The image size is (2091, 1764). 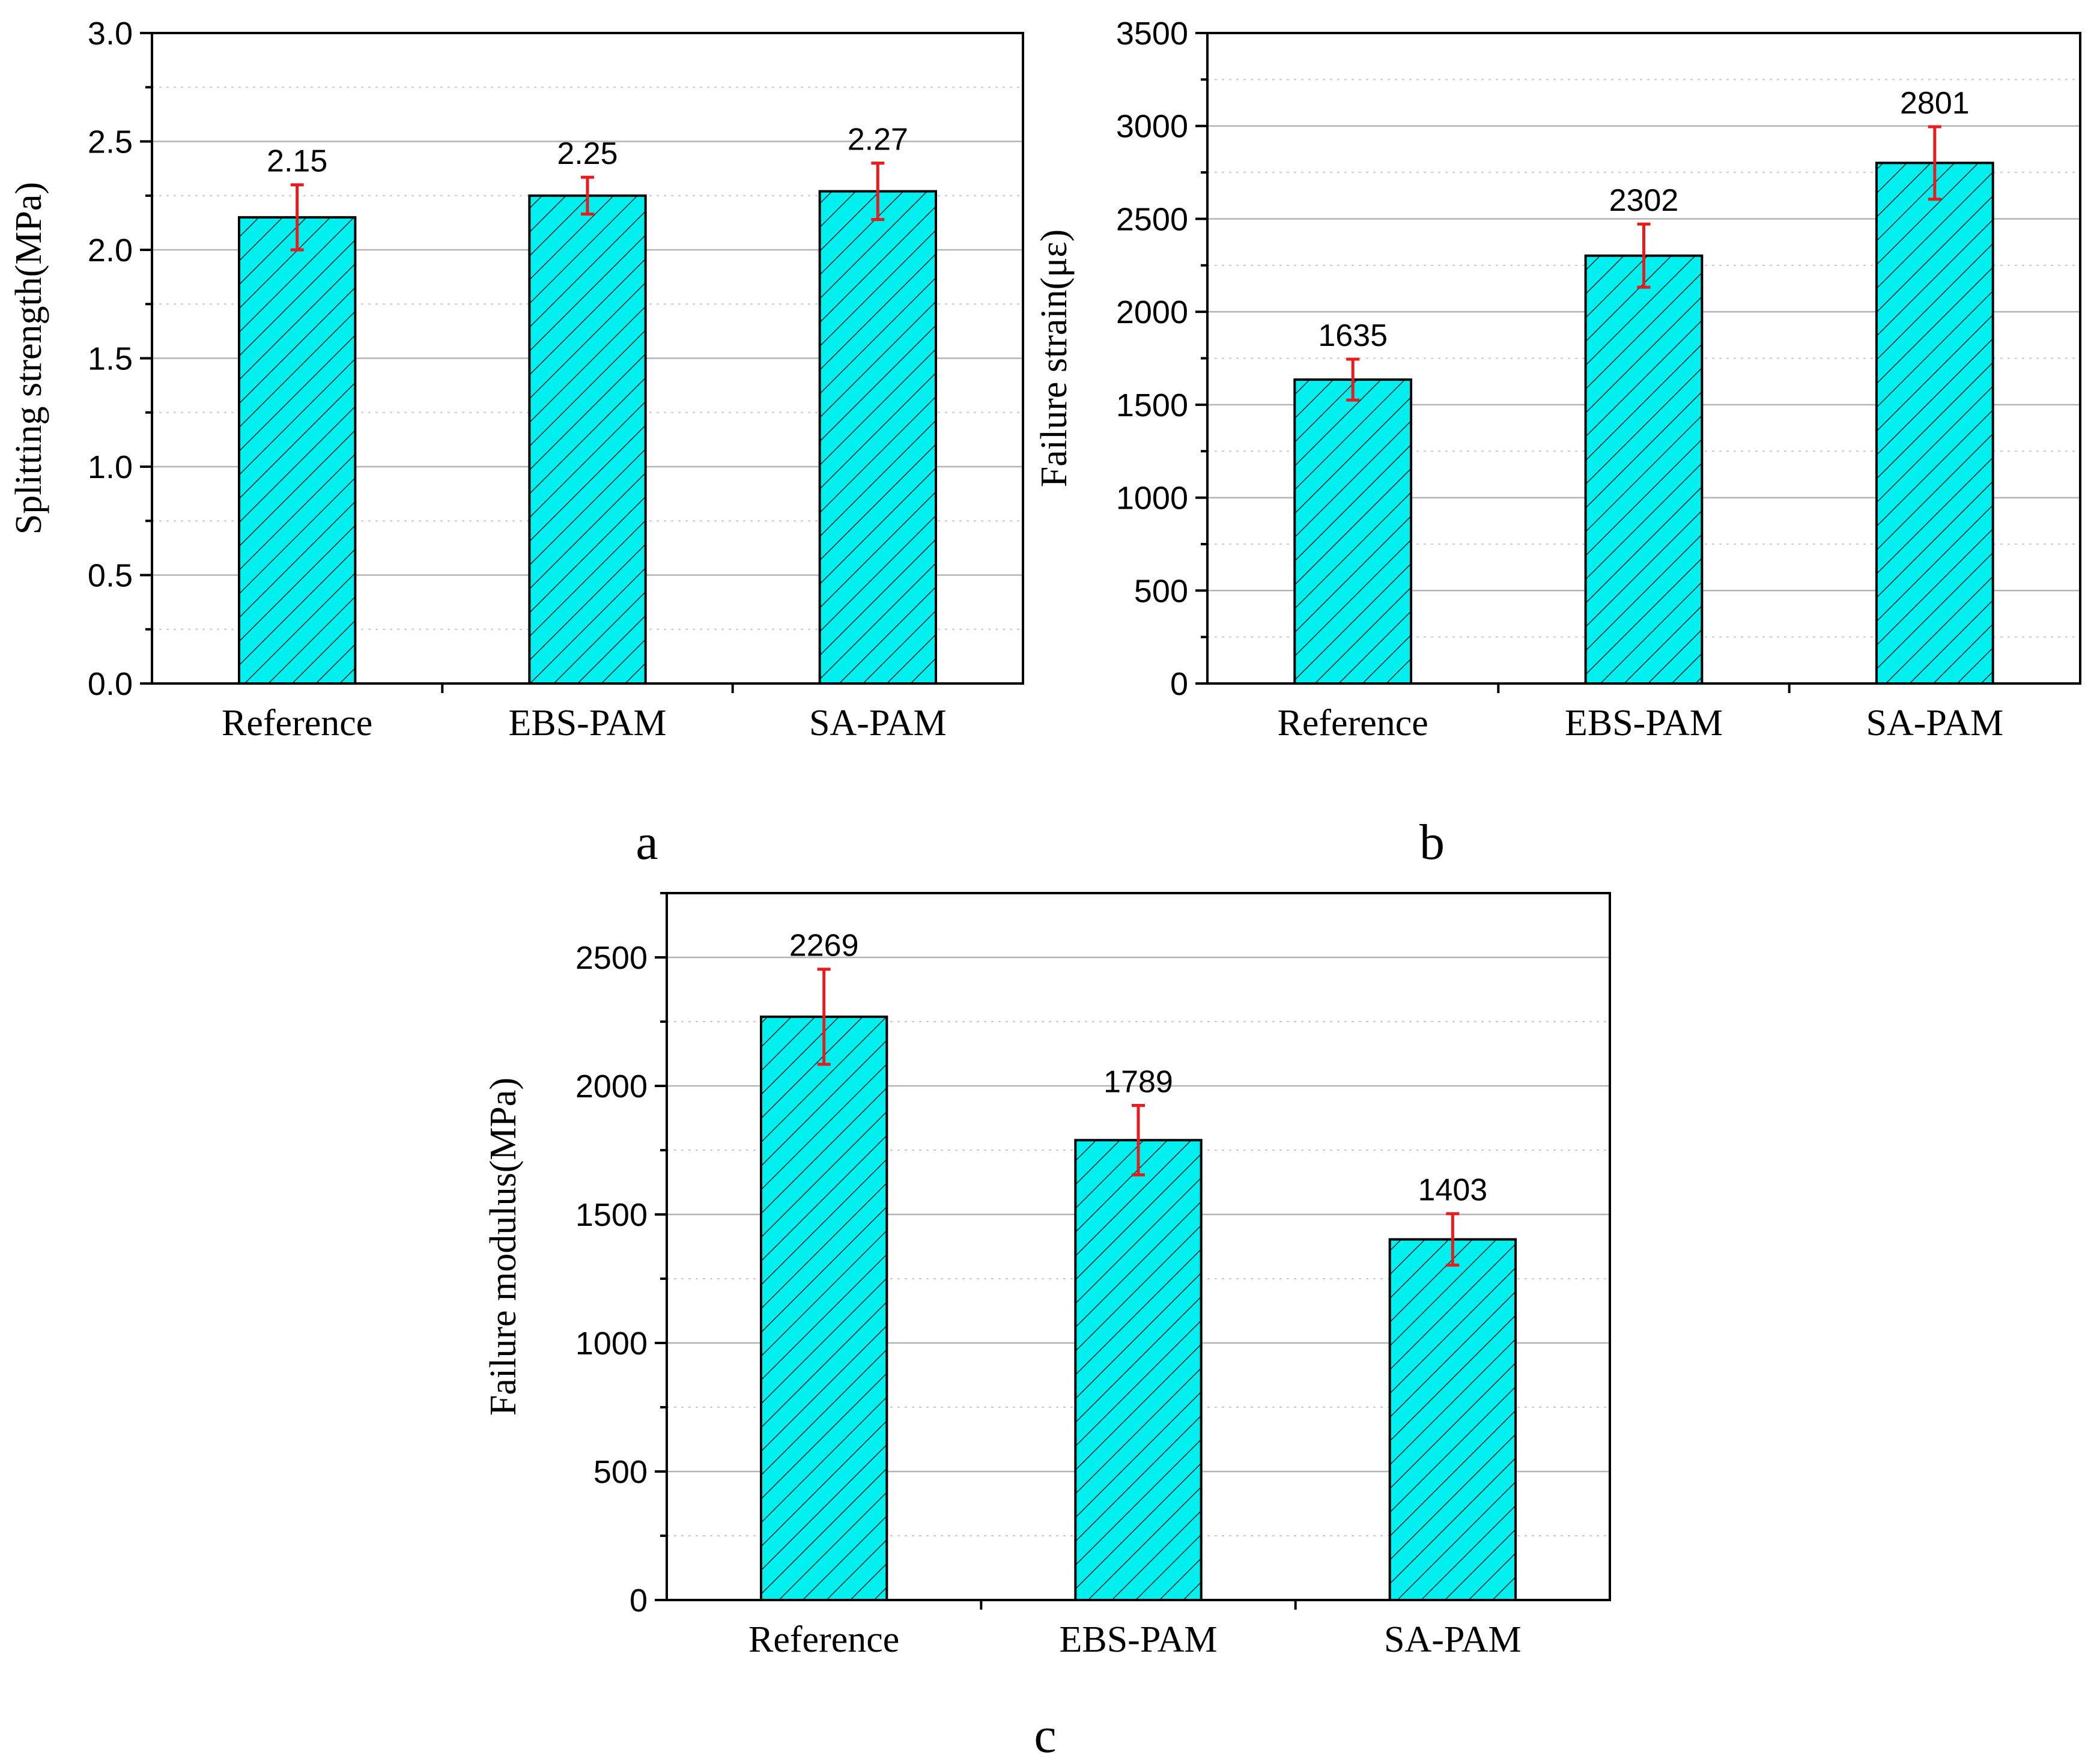 What do you see at coordinates (111, 142) in the screenshot?
I see `y-tick-label: 2.5` at bounding box center [111, 142].